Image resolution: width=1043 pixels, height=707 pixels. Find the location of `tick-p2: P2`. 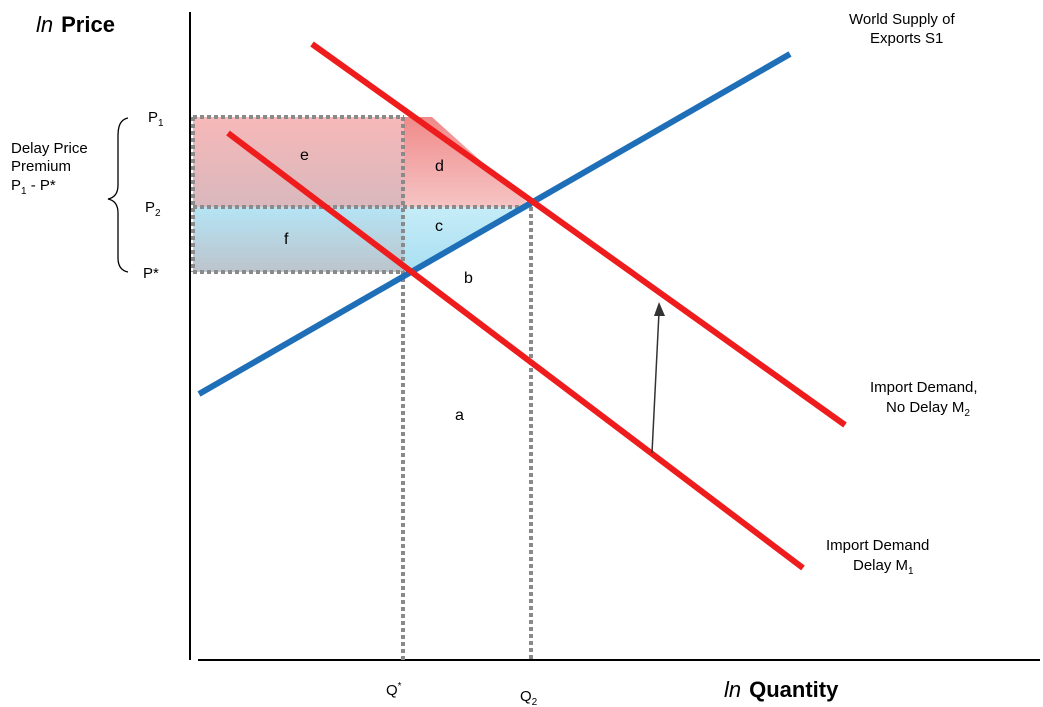

tick-p2: P2 is located at coordinates (153, 209).